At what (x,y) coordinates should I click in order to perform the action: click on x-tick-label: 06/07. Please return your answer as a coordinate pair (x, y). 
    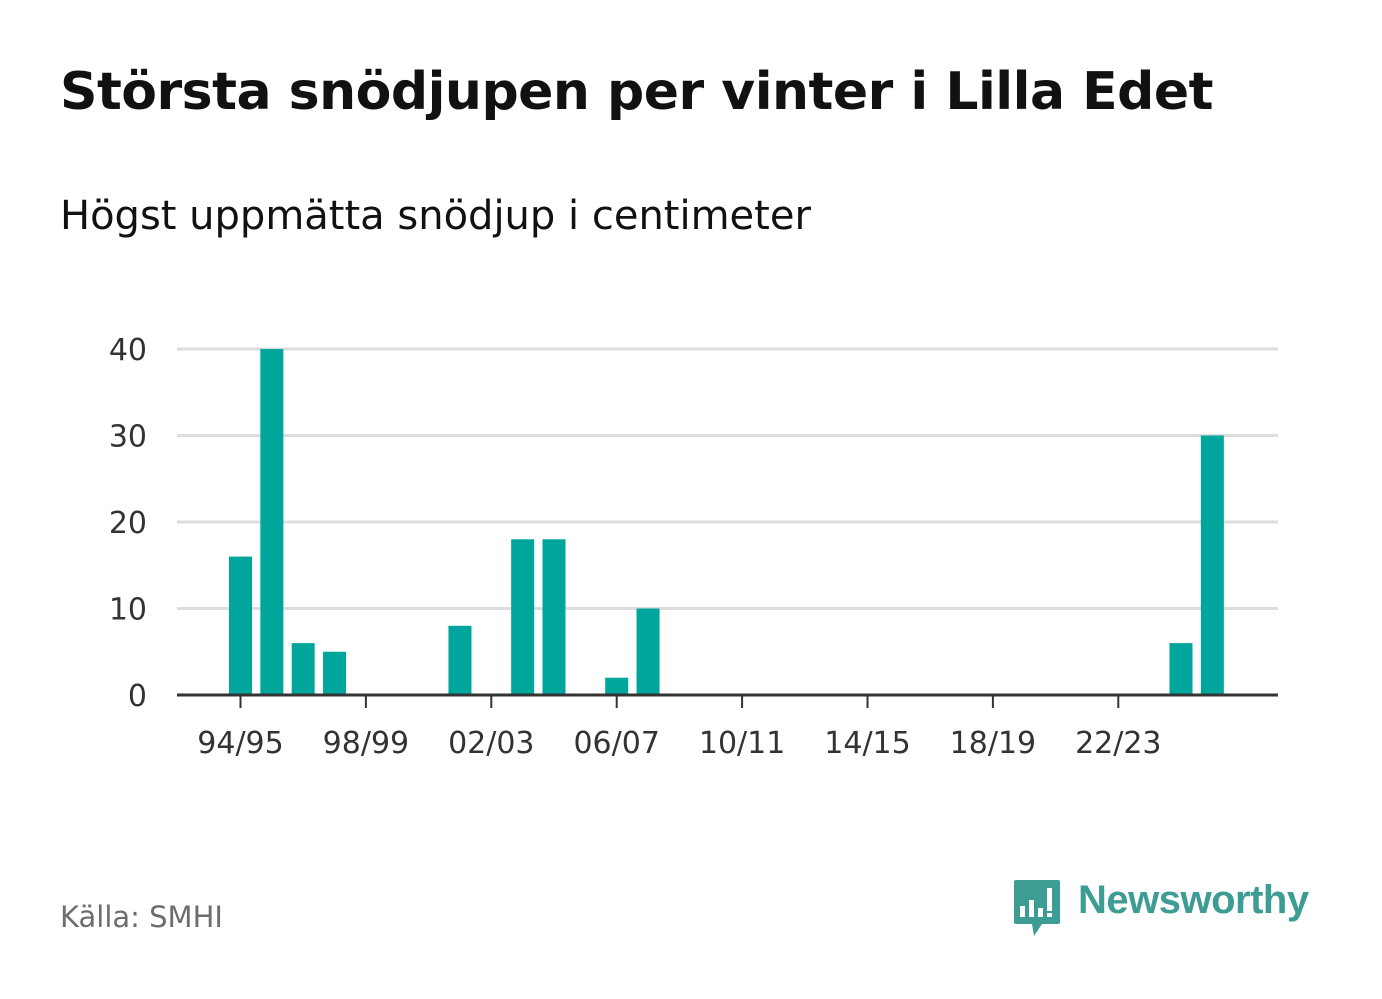
    Looking at the image, I should click on (616, 743).